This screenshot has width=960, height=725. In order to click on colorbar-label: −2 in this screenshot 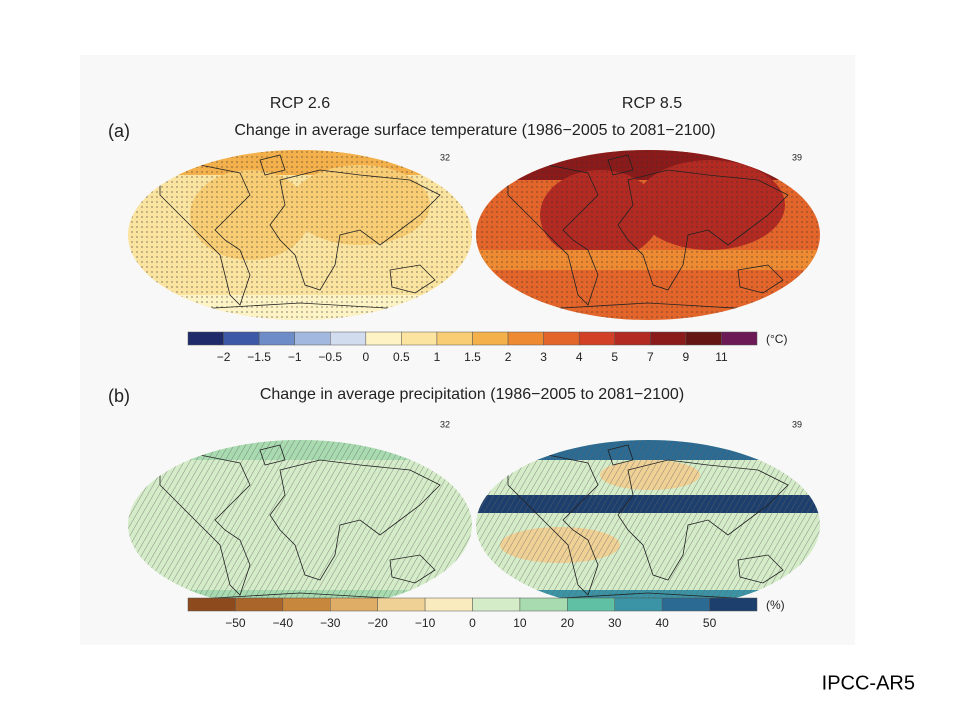, I will do `click(224, 357)`.